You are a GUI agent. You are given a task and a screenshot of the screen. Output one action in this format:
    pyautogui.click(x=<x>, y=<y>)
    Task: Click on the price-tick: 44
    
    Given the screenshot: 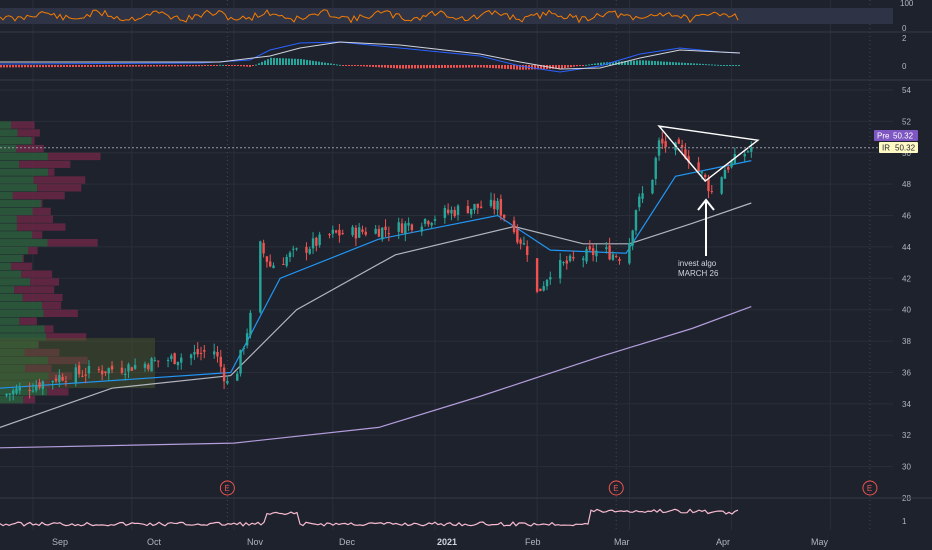 What is the action you would take?
    pyautogui.click(x=906, y=247)
    